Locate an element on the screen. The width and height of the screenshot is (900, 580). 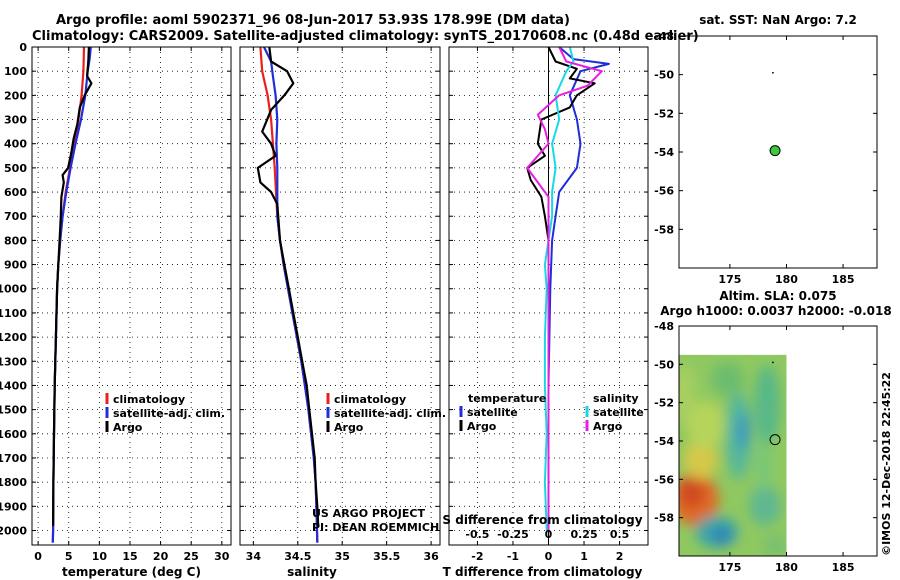
diff-xtick2-label: -0.5 is located at coordinates (477, 534).